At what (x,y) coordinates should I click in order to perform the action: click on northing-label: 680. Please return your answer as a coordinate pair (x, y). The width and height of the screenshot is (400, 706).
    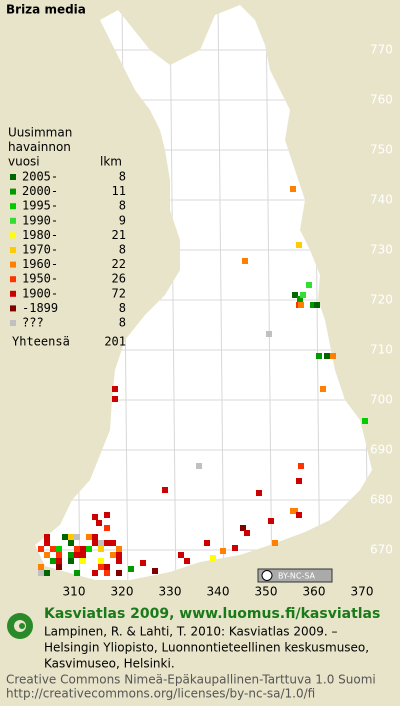
    Looking at the image, I should click on (381, 500).